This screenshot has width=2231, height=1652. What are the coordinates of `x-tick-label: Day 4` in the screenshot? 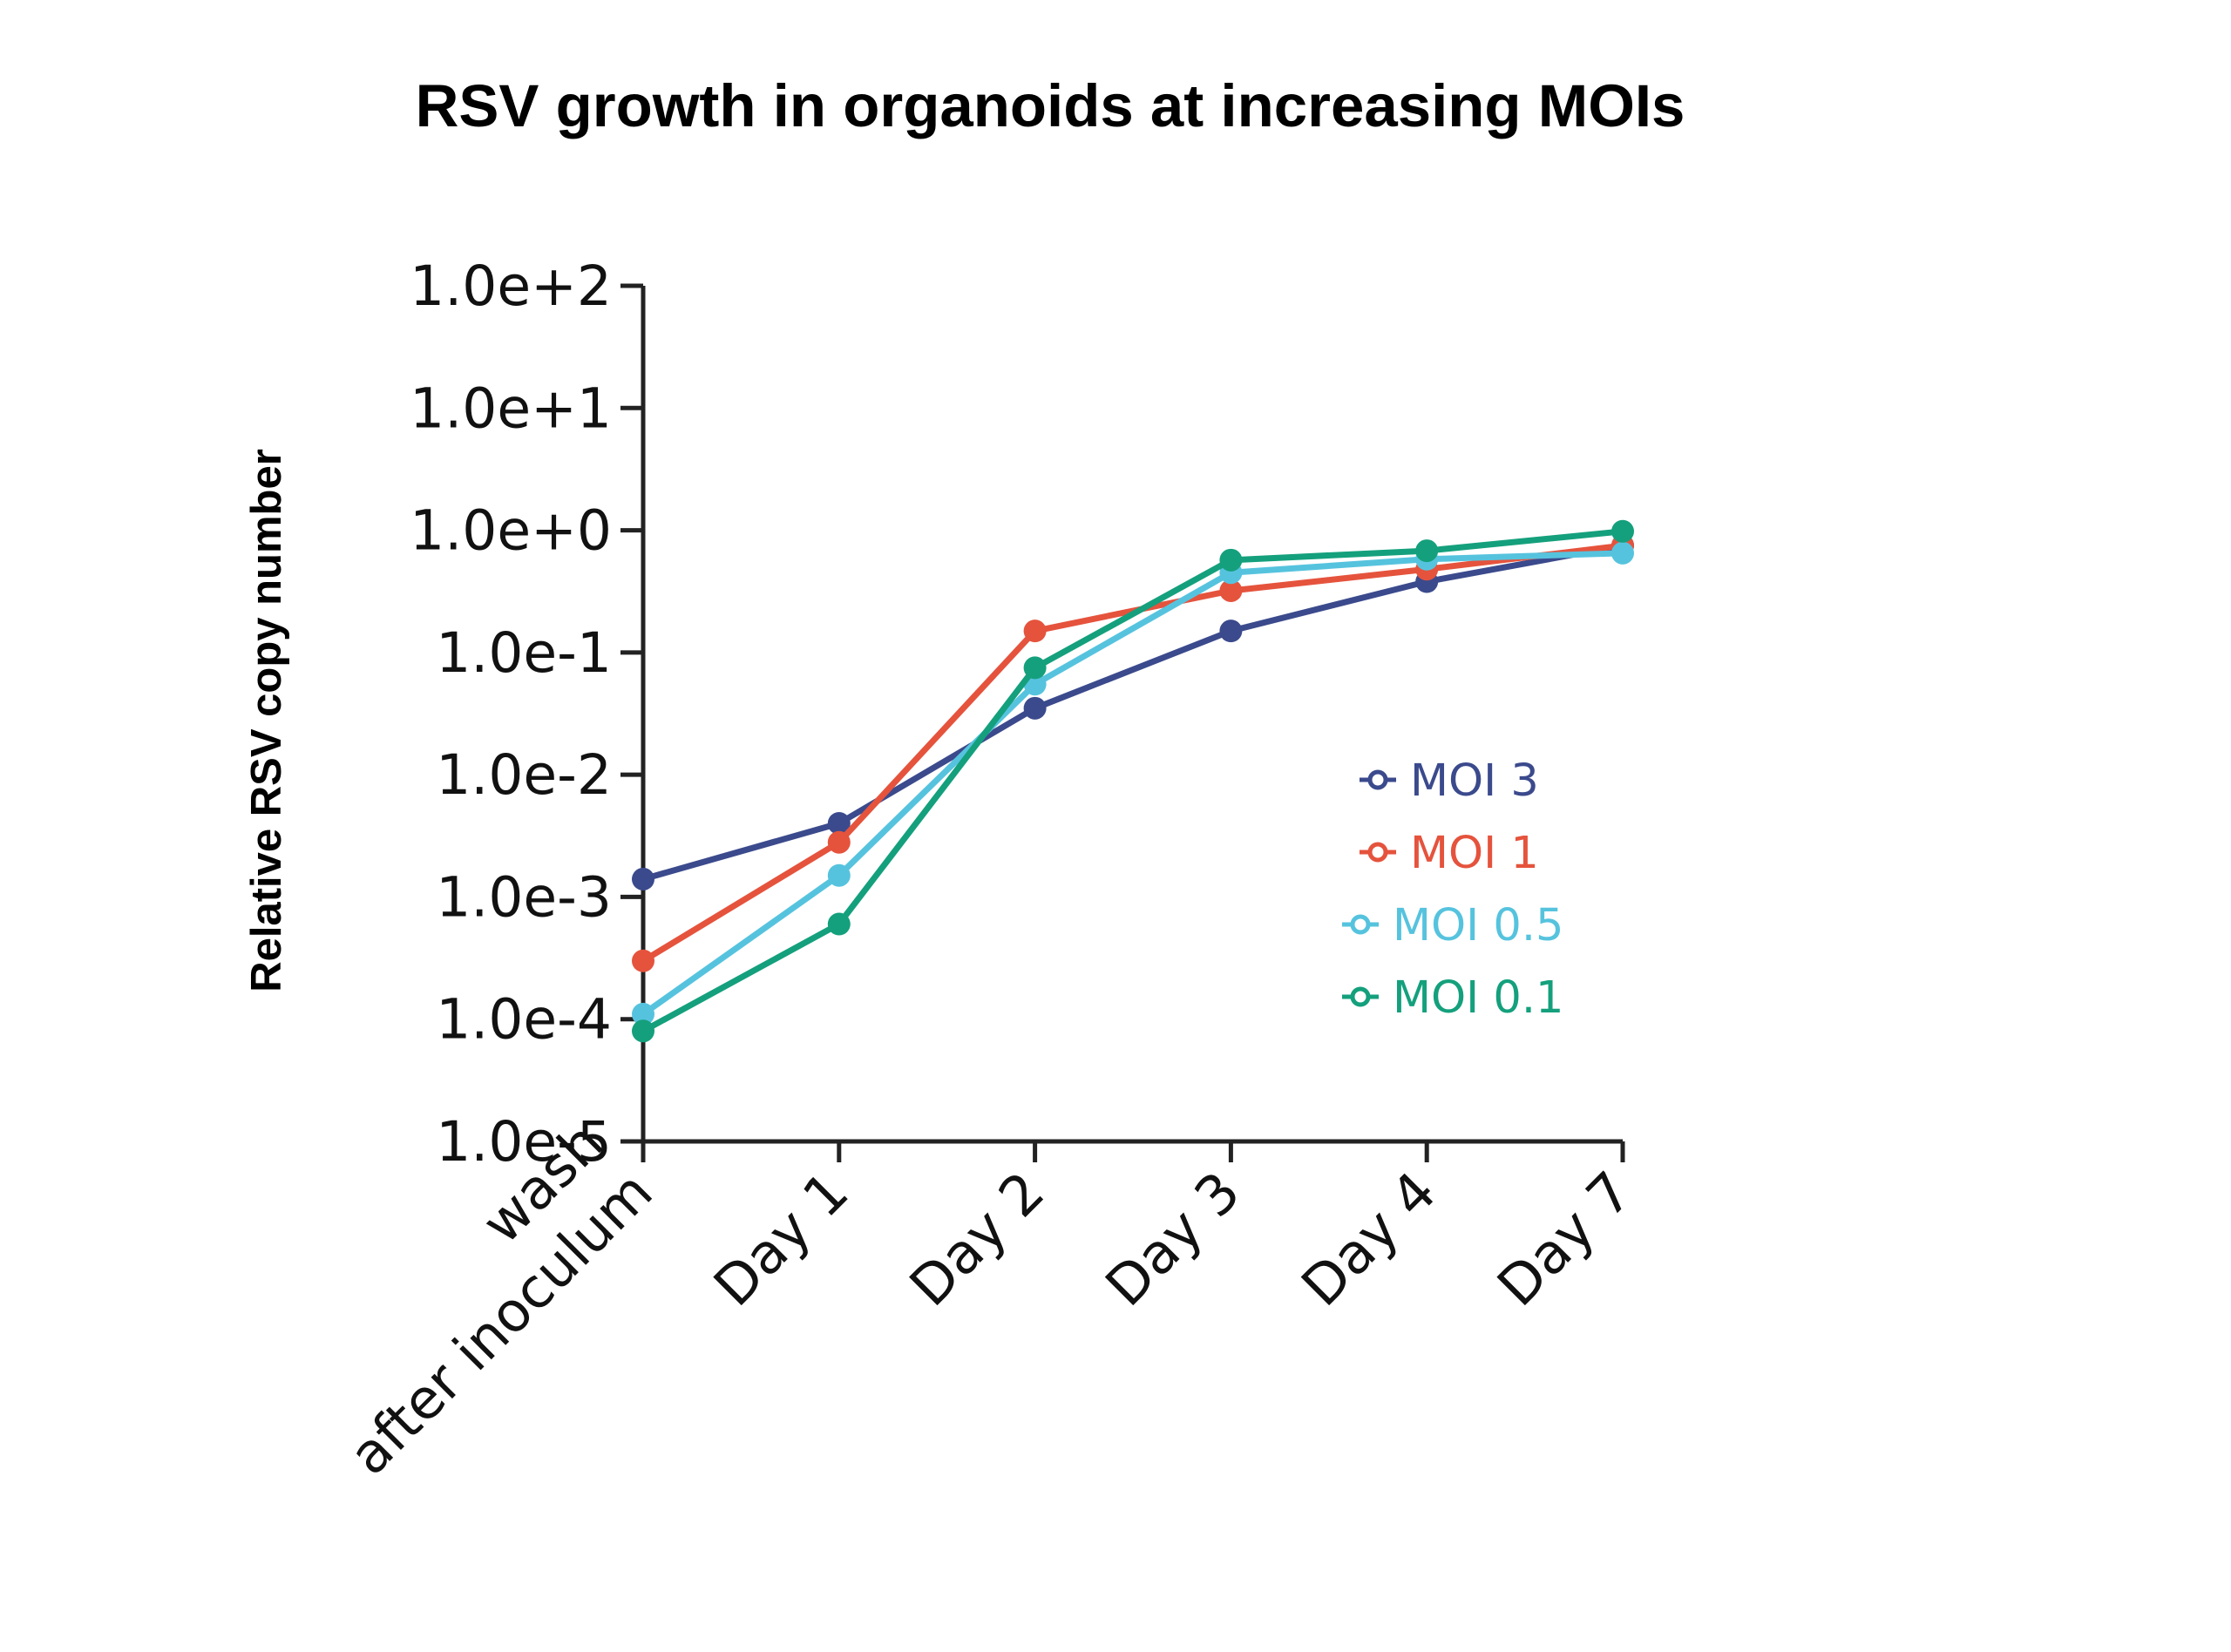 It's located at (1369, 1239).